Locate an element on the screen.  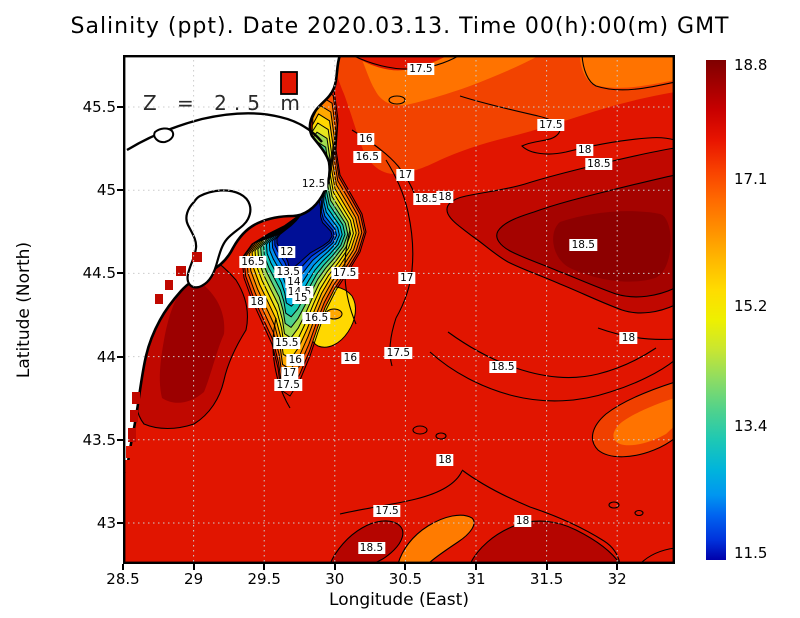
region-orange-topright is located at coordinates (627, 71).